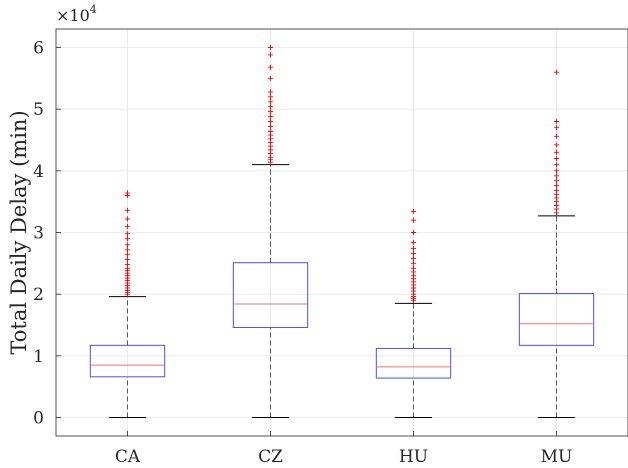  Describe the element at coordinates (127, 304) in the screenshot. I see `box-ca` at that location.